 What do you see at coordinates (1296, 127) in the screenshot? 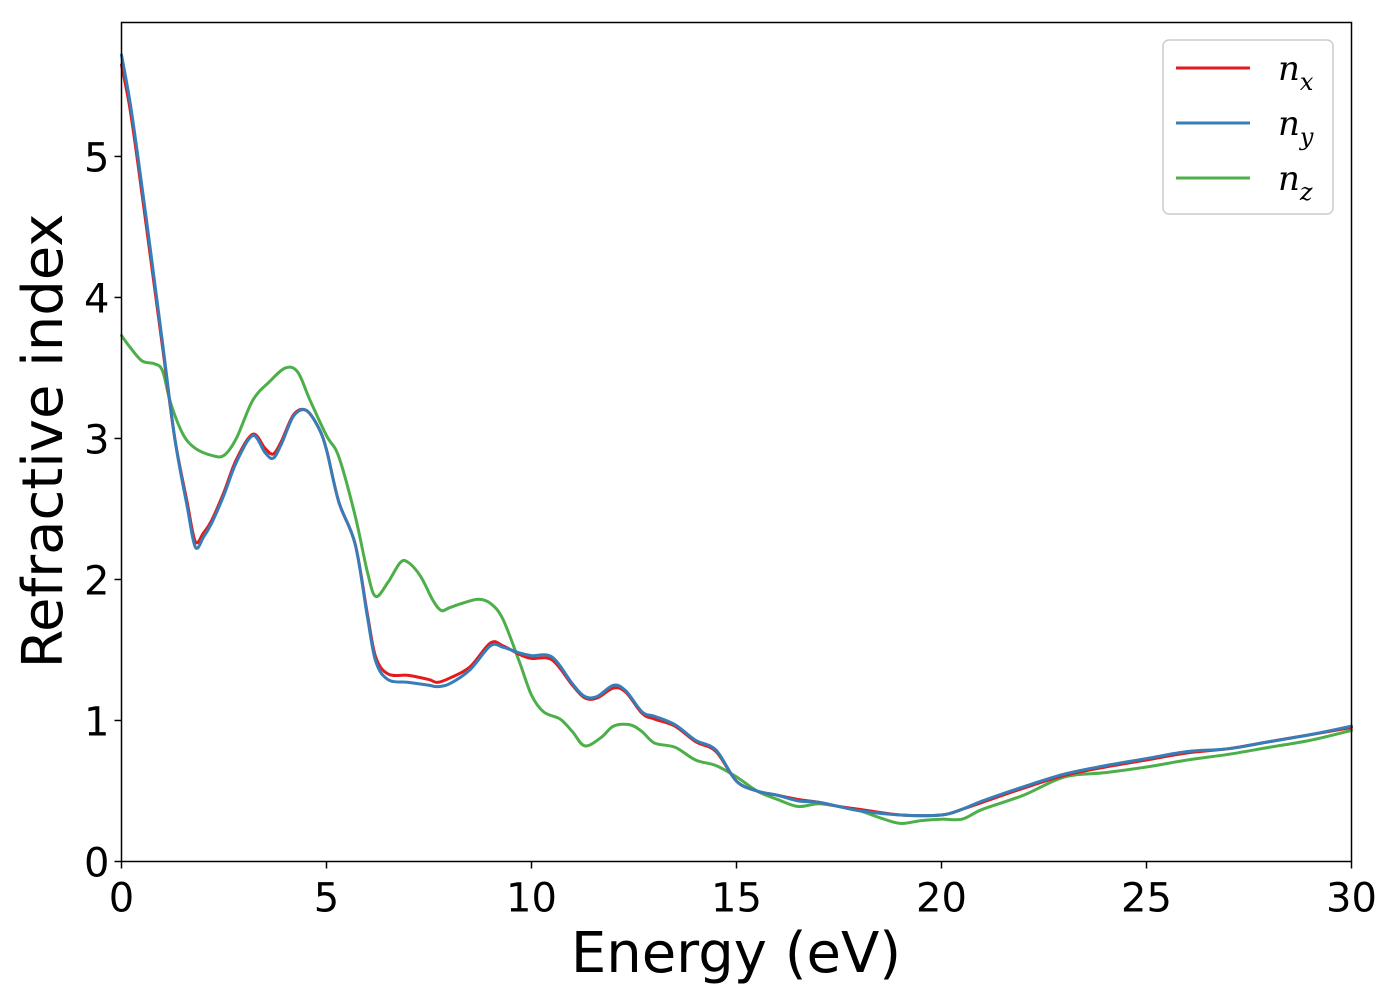
I see `legend-label-ny: ny` at bounding box center [1296, 127].